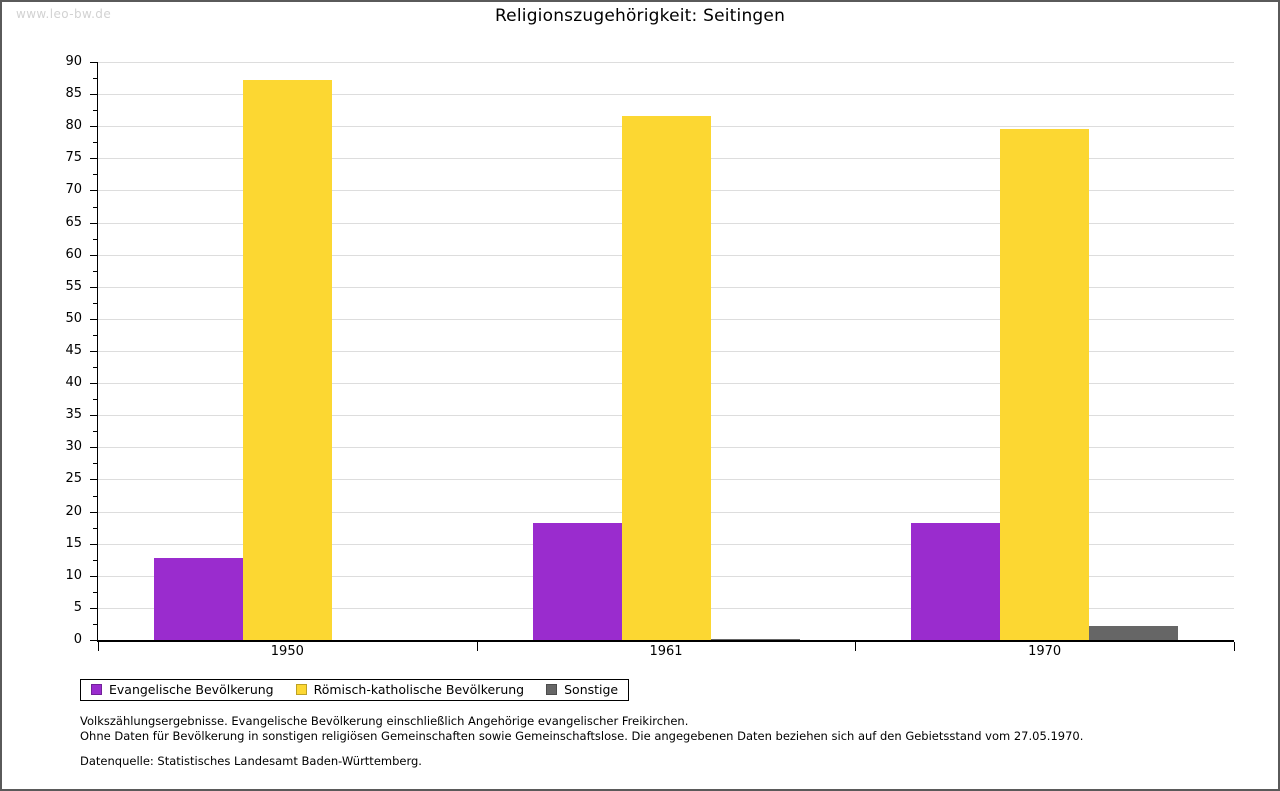 The width and height of the screenshot is (1280, 791). What do you see at coordinates (64, 14) in the screenshot?
I see `watermark-text: www.leo-bw.de` at bounding box center [64, 14].